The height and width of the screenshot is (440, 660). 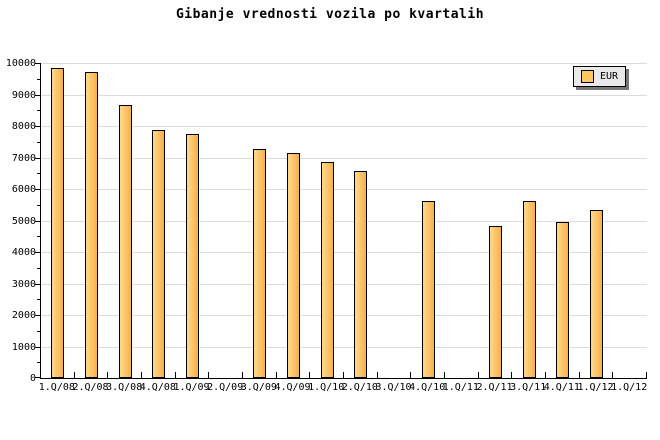 What do you see at coordinates (327, 270) in the screenshot?
I see `bar-1.Q/10` at bounding box center [327, 270].